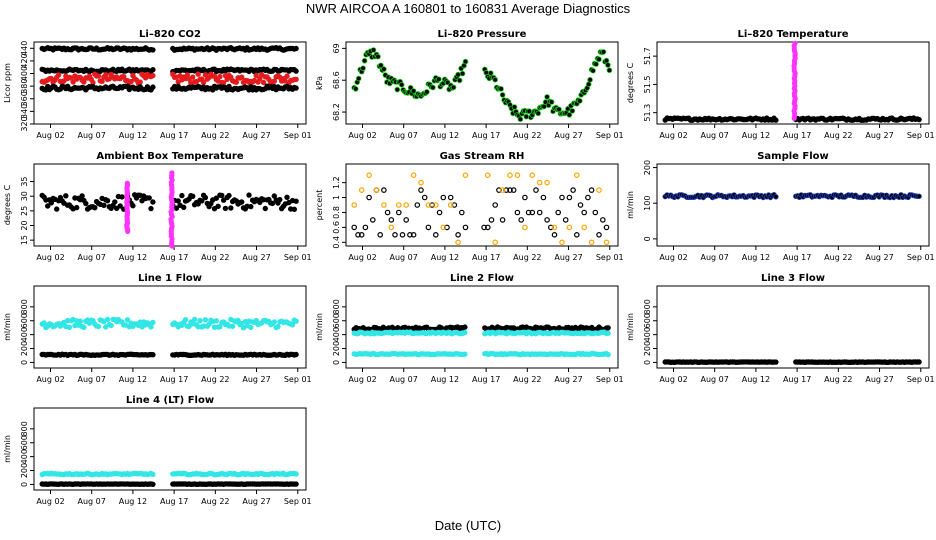 The image size is (936, 540). Describe the element at coordinates (127, 183) in the screenshot. I see `outlier-point` at that location.